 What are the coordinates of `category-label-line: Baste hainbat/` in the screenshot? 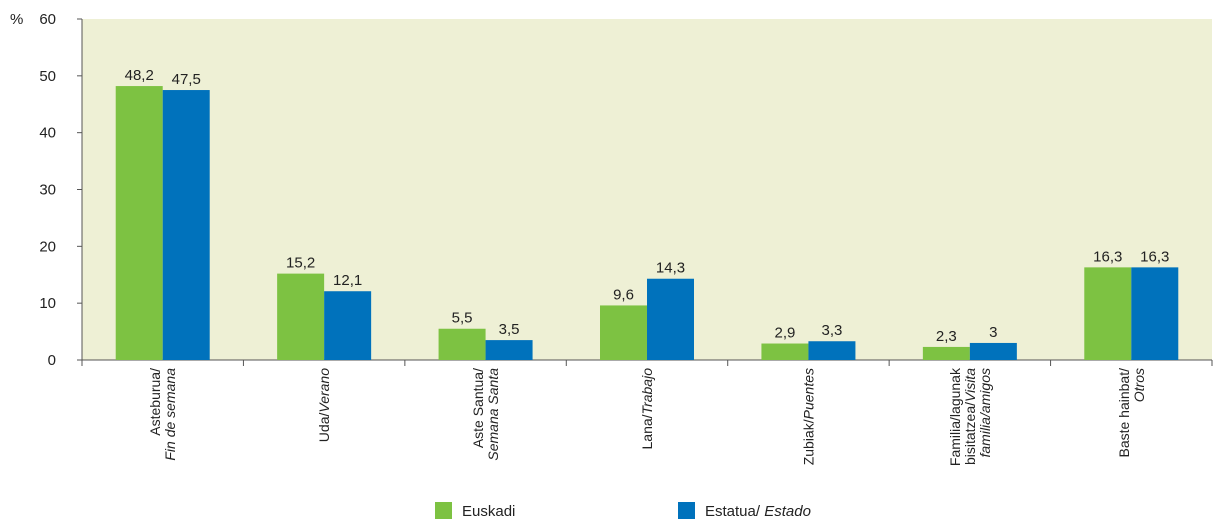 It's located at (1124, 413).